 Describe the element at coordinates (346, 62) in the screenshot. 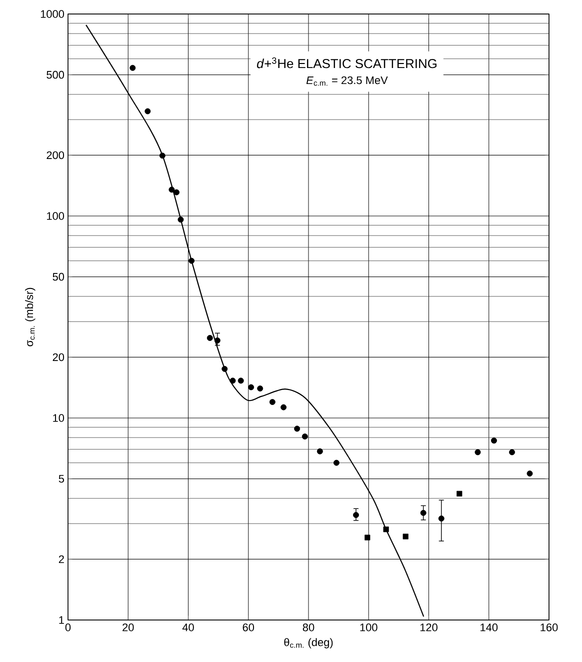

I see `text: d+$^{3}$He ELASTIC SCATTERING` at that location.